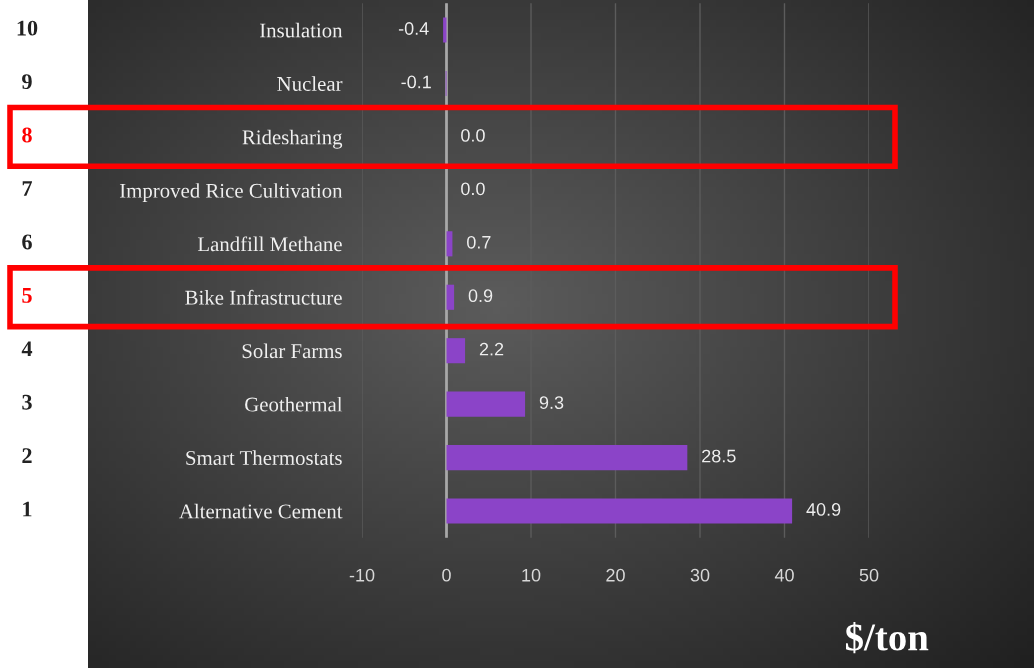 This screenshot has height=668, width=1034. What do you see at coordinates (27, 28) in the screenshot?
I see `text: 10` at bounding box center [27, 28].